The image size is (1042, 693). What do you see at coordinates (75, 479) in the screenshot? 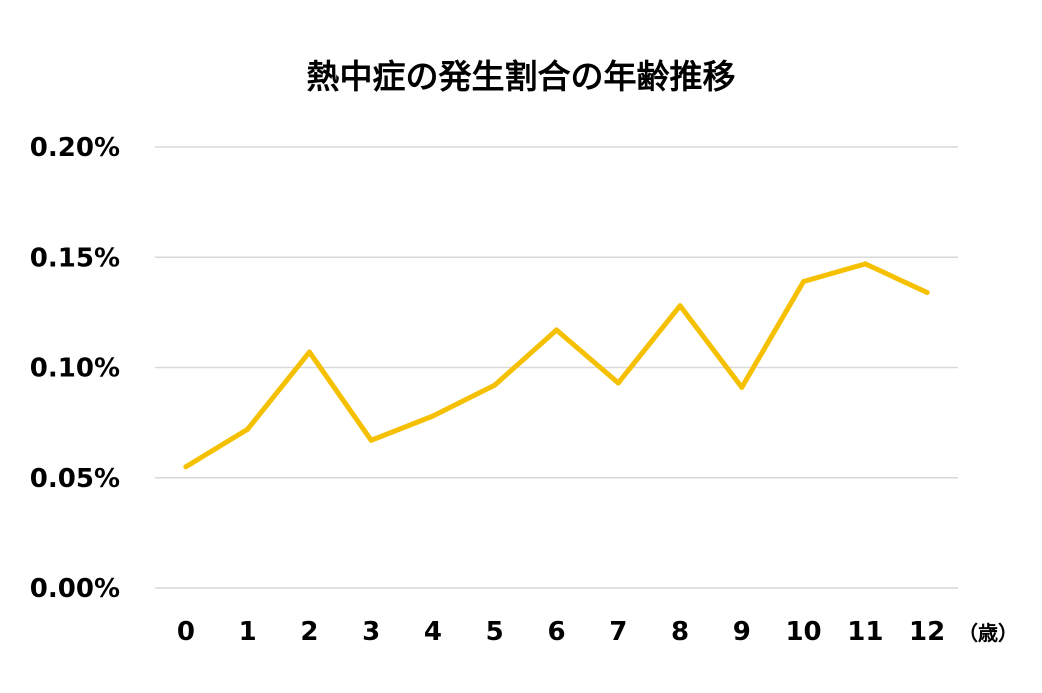
I see `y-tick-label: 0.05%` at bounding box center [75, 479].